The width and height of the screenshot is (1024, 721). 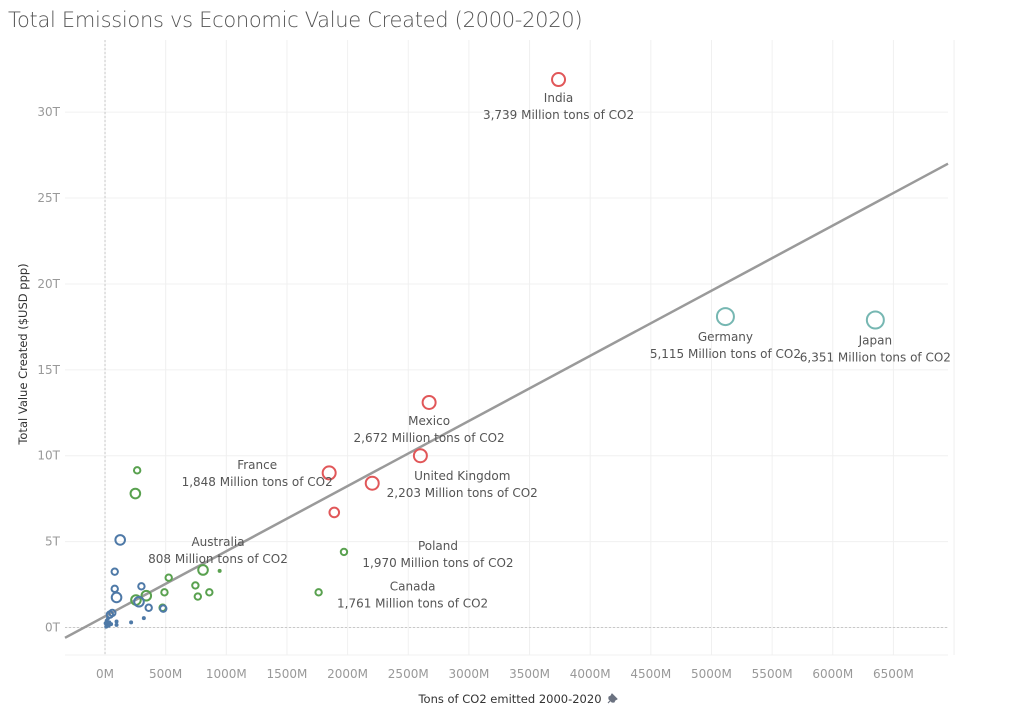 What do you see at coordinates (257, 482) in the screenshot?
I see `annotation-value: 1,848 Million tons of CO2` at bounding box center [257, 482].